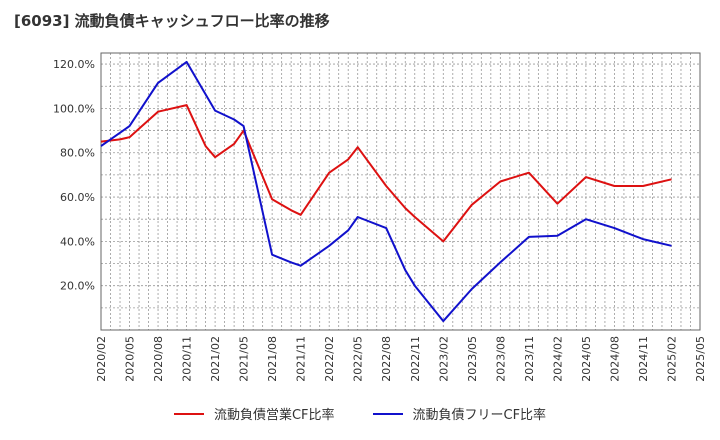 The image size is (720, 440). Describe the element at coordinates (671, 359) in the screenshot. I see `x-tick-label: 2025/02` at that location.